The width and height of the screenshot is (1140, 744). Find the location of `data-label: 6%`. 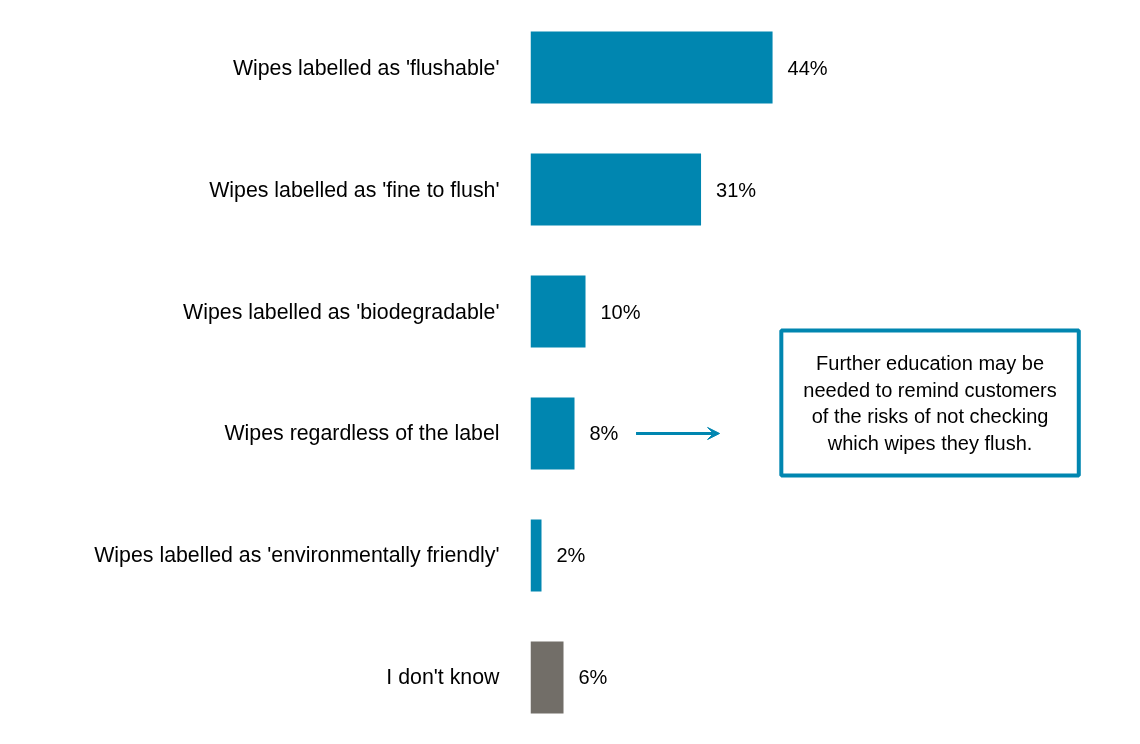

data-label: 6% is located at coordinates (593, 677).